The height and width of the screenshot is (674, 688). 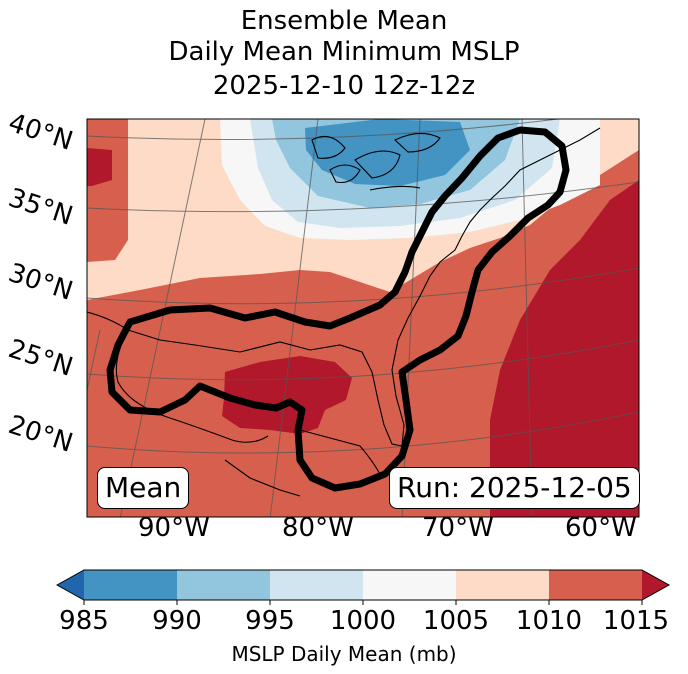 I want to click on pressure-field-1015-west, so click(x=99, y=167).